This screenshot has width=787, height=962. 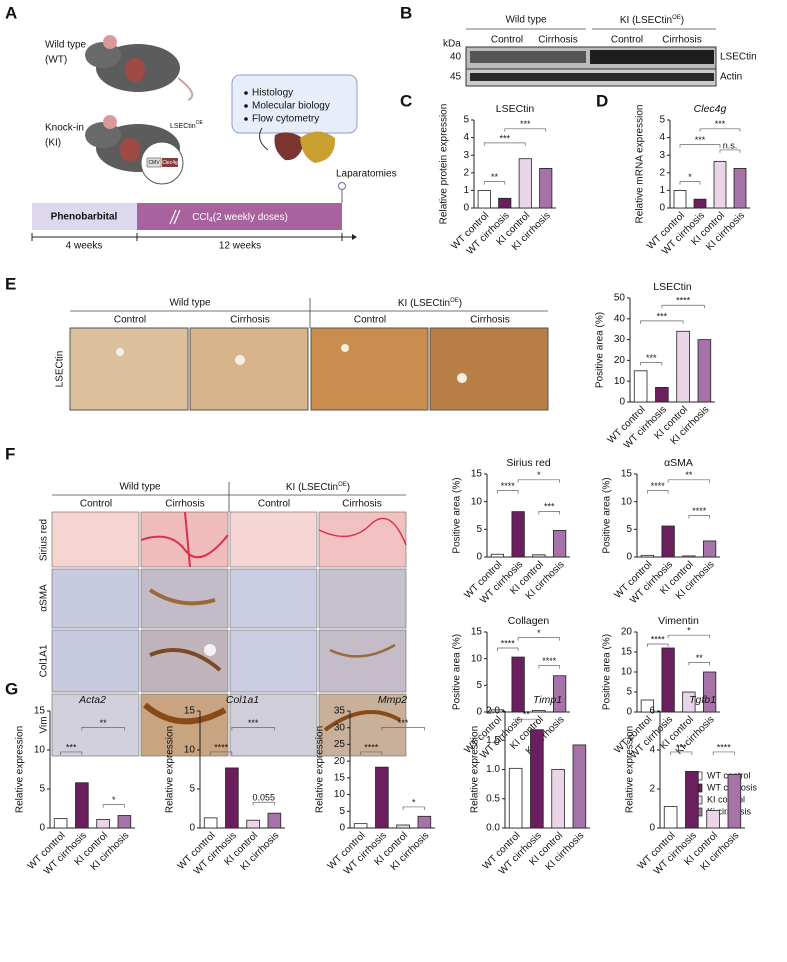 What do you see at coordinates (340, 727) in the screenshot?
I see `y-tick-label: 30` at bounding box center [340, 727].